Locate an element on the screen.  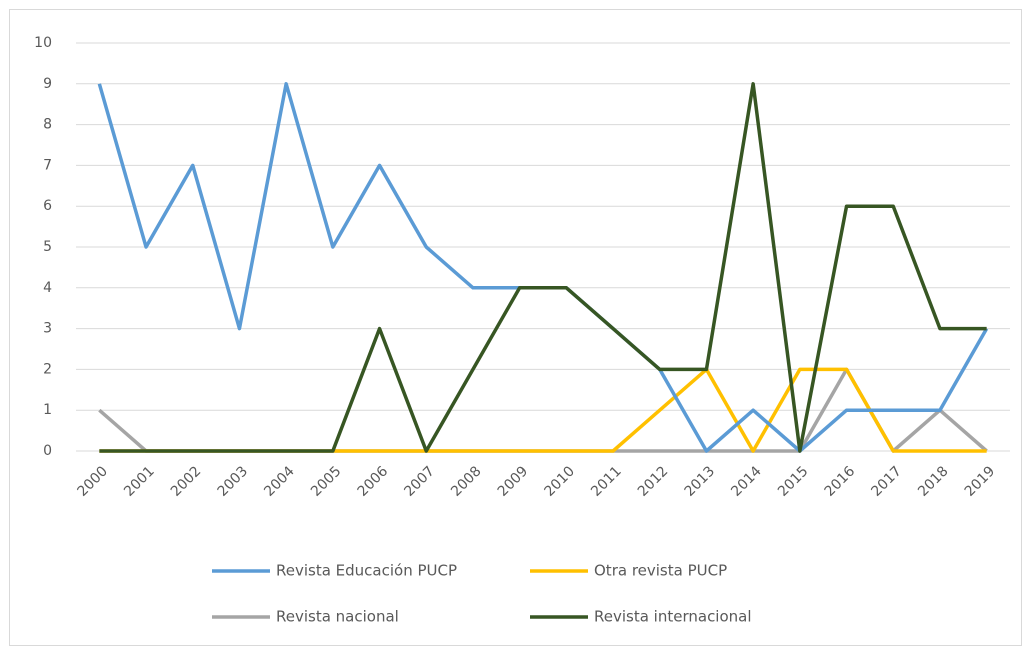
y-tick-label: 9 is located at coordinates (47, 84).